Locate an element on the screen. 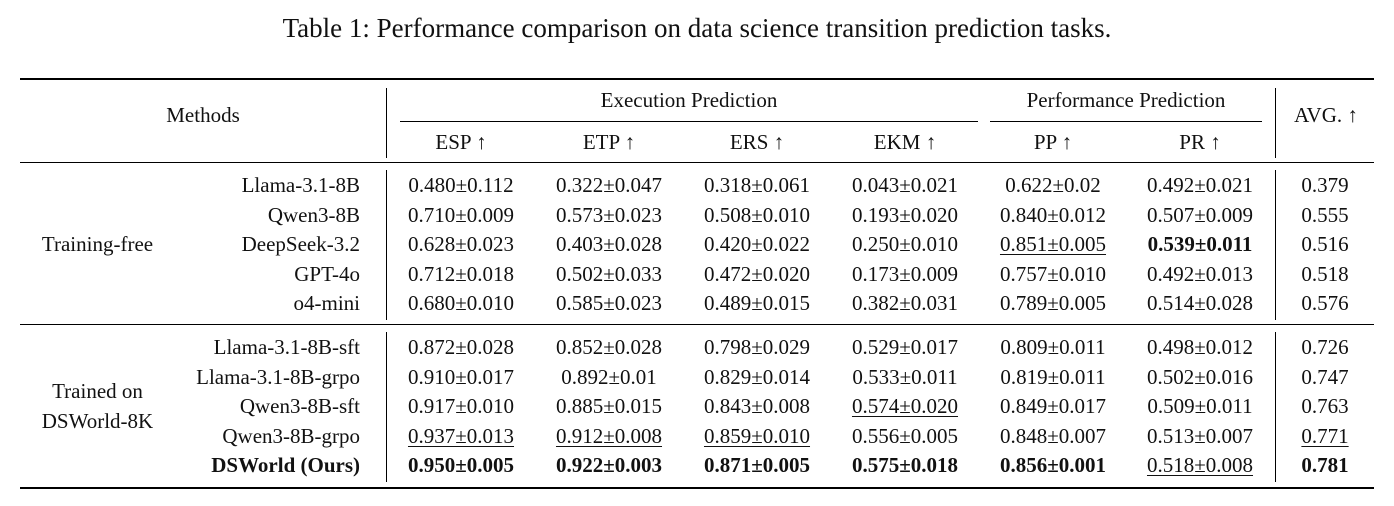 Image resolution: width=1394 pixels, height=506 pixels. table-cell: 0.502±0.016 is located at coordinates (1200, 377).